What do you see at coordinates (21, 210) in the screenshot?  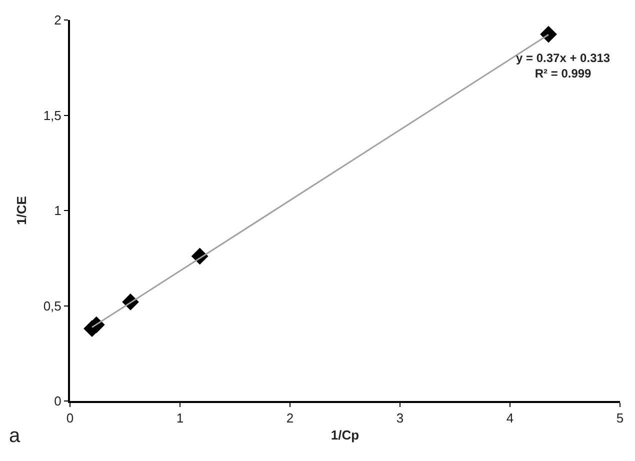 I see `y-axis-title: 1/CE` at bounding box center [21, 210].